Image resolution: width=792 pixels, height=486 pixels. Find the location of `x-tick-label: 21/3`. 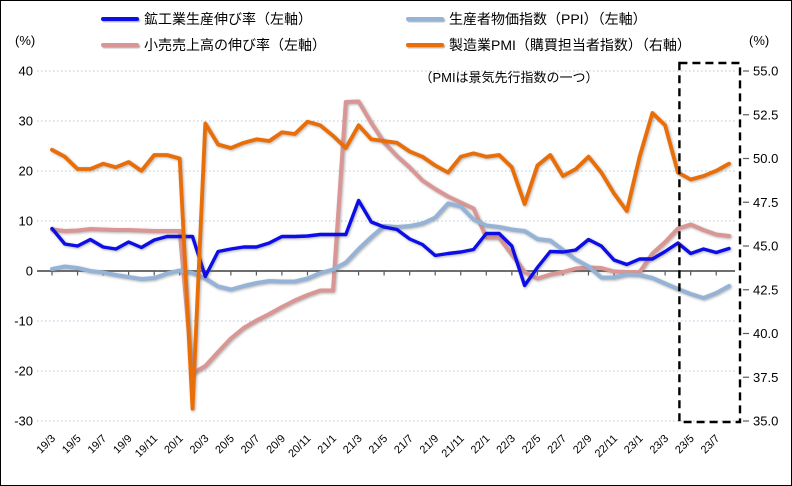

x-tick-label: 21/3 is located at coordinates (353, 445).